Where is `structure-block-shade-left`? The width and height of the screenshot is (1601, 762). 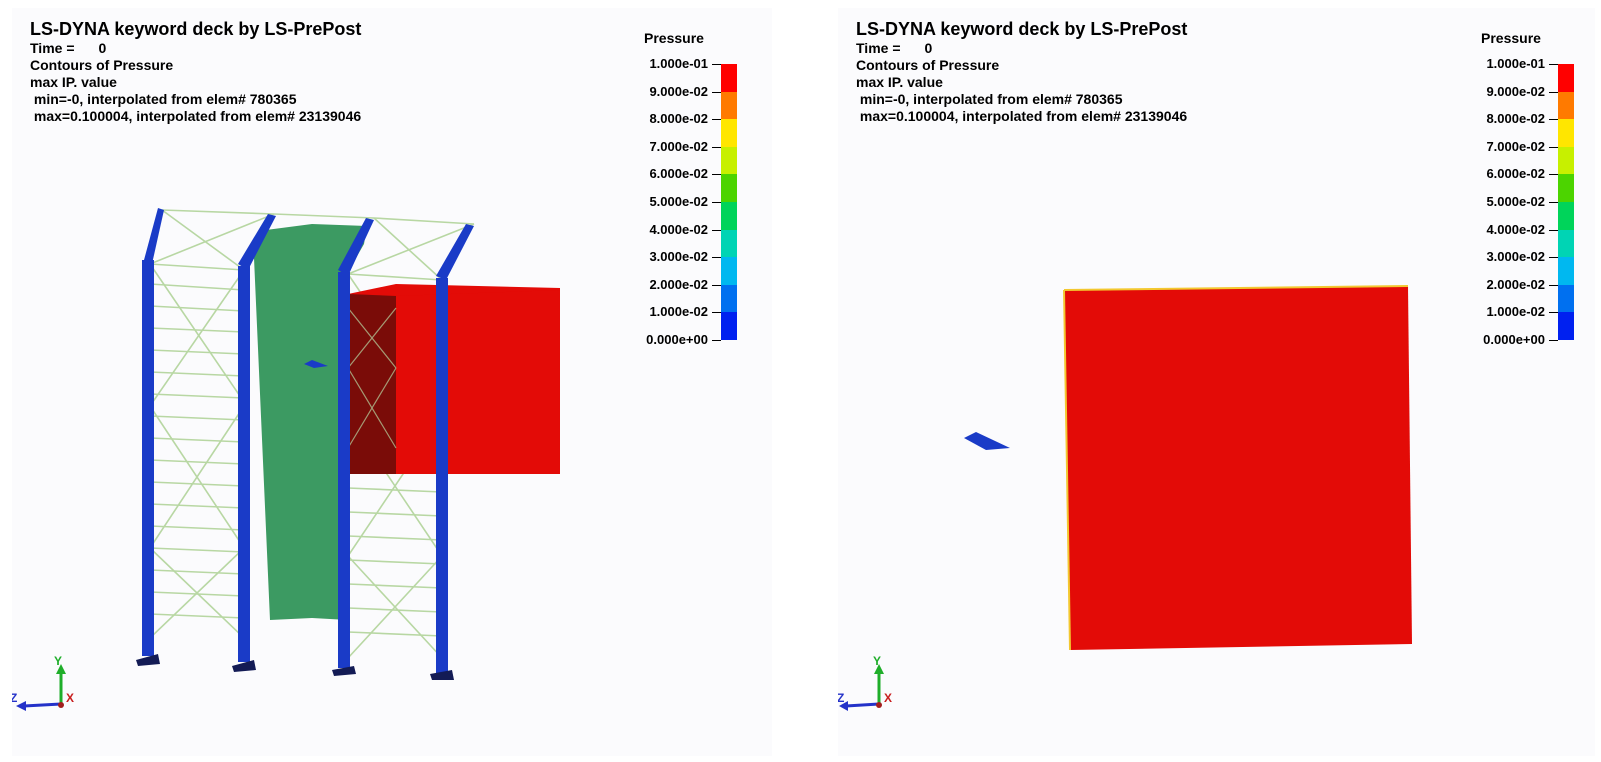
structure-block-shade-left is located at coordinates (372, 384).